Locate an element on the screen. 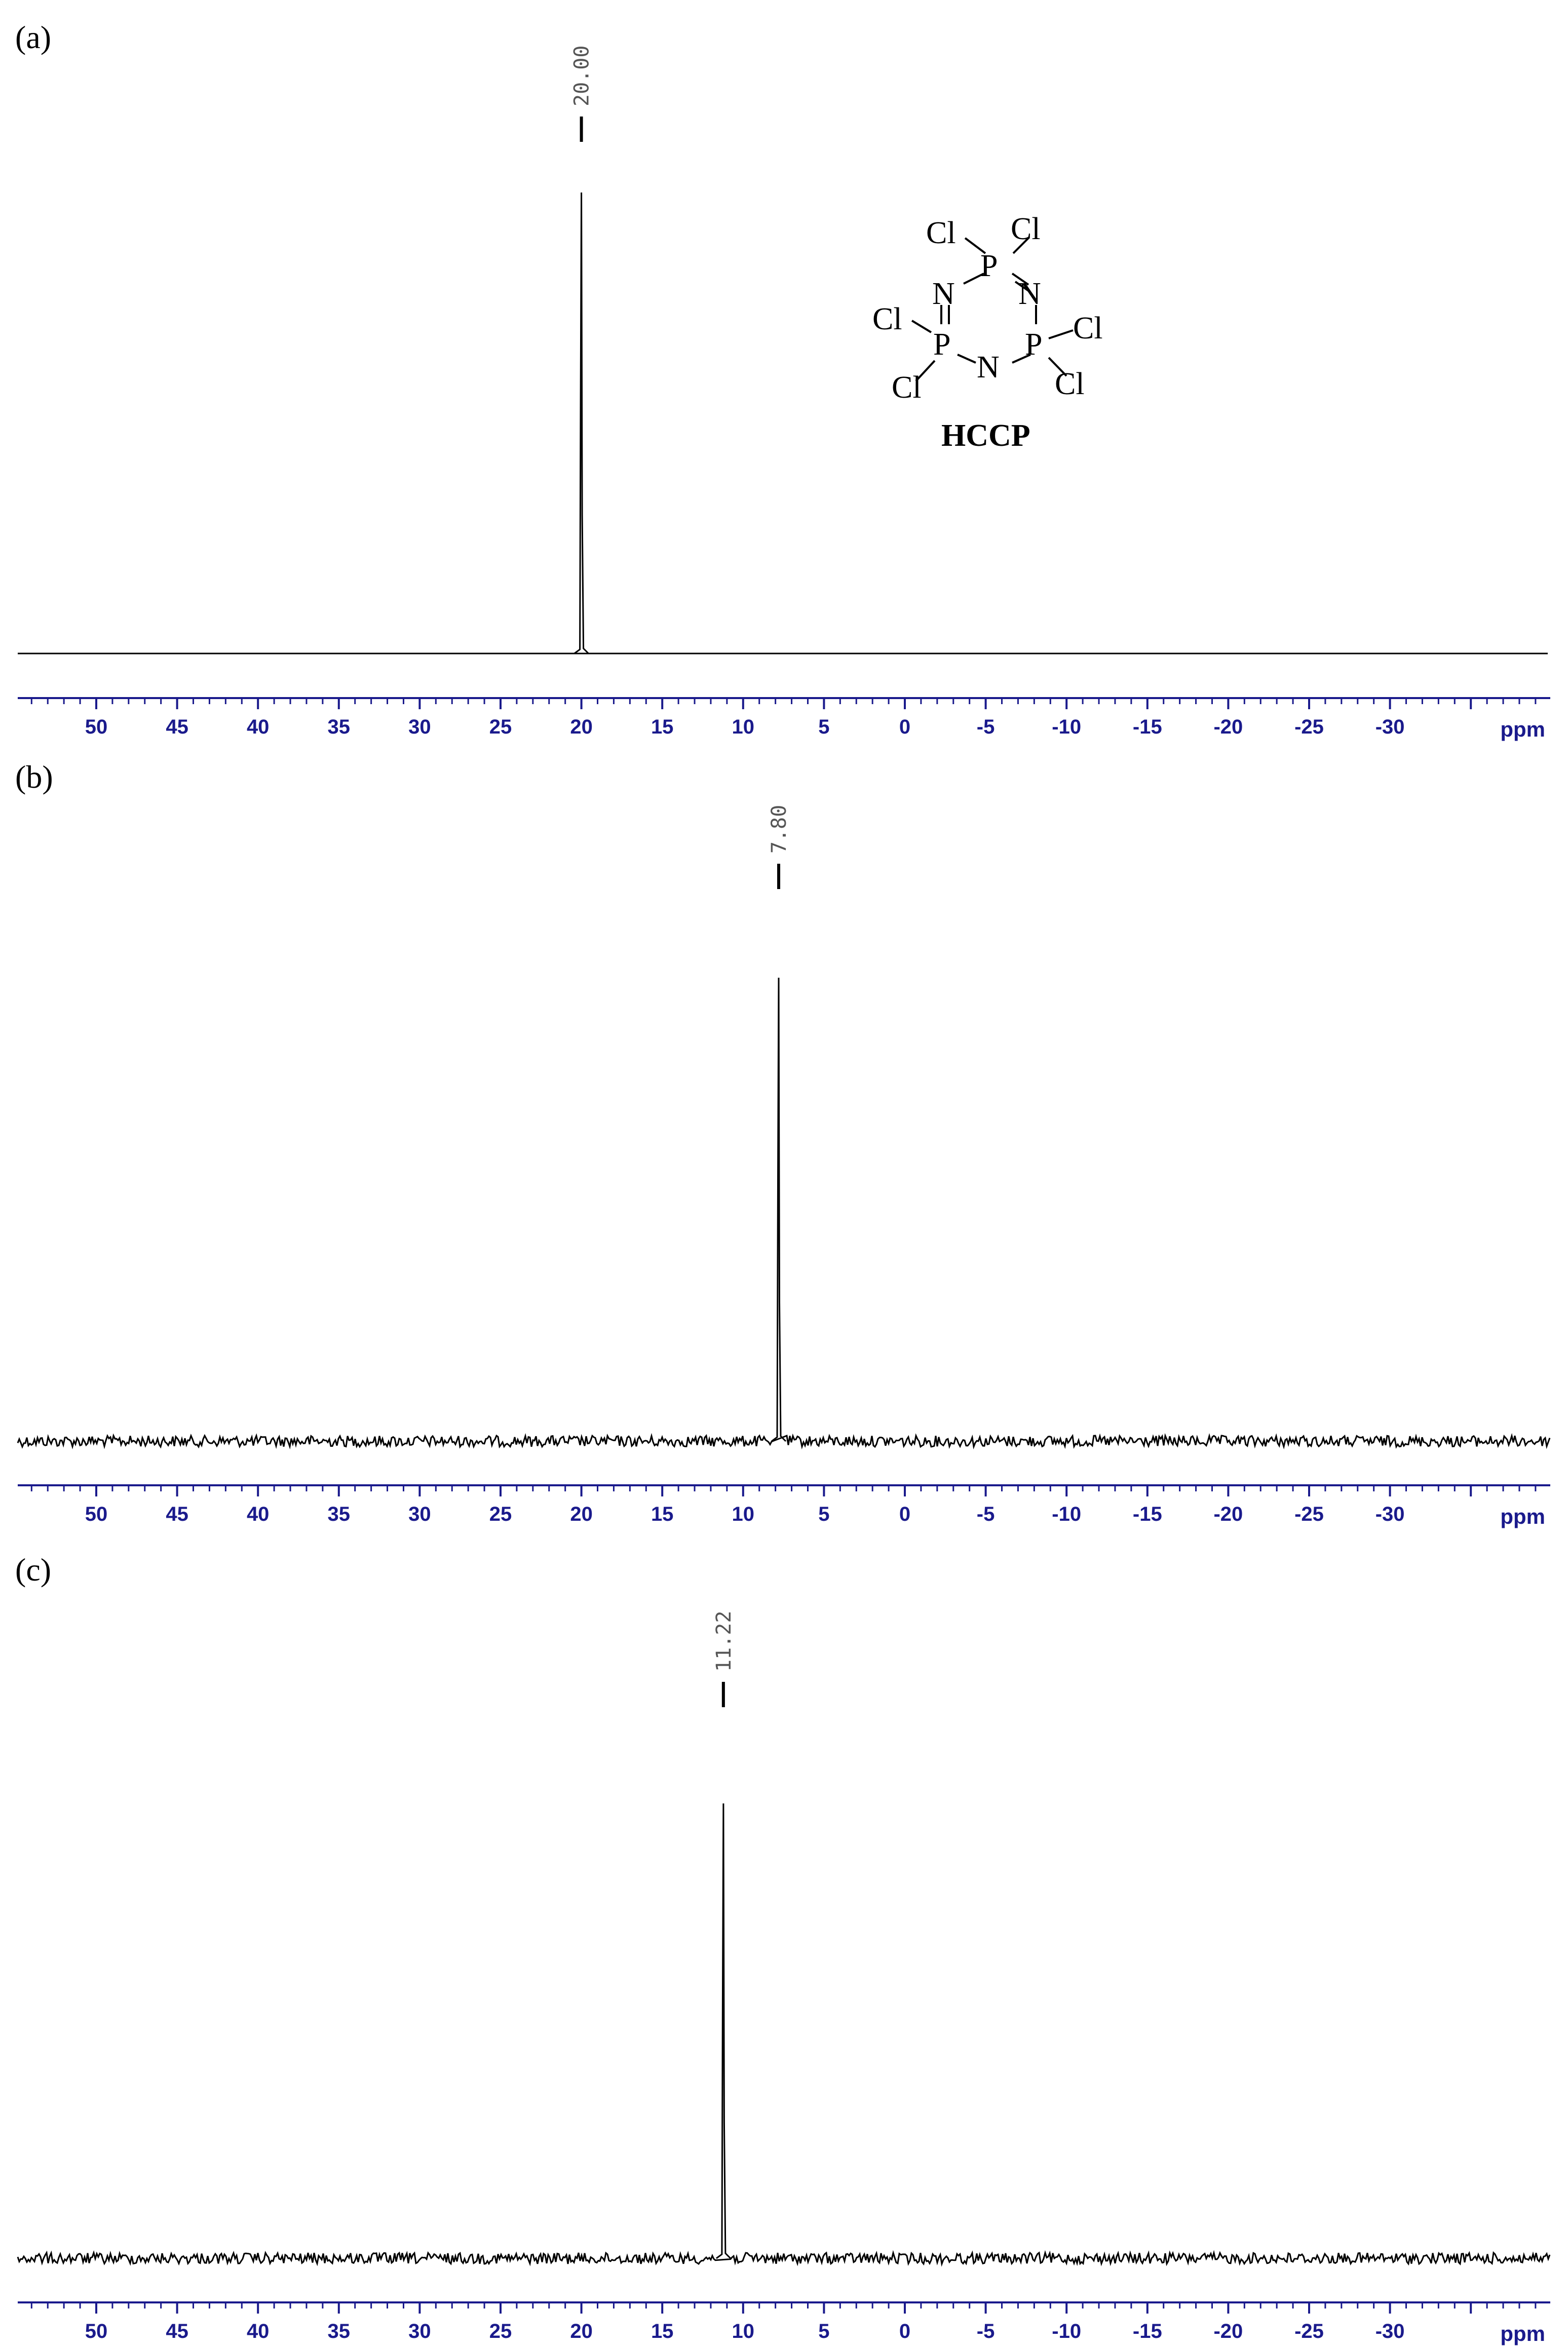 The height and width of the screenshot is (2347, 1568). atom-n-right: N is located at coordinates (1029, 294).